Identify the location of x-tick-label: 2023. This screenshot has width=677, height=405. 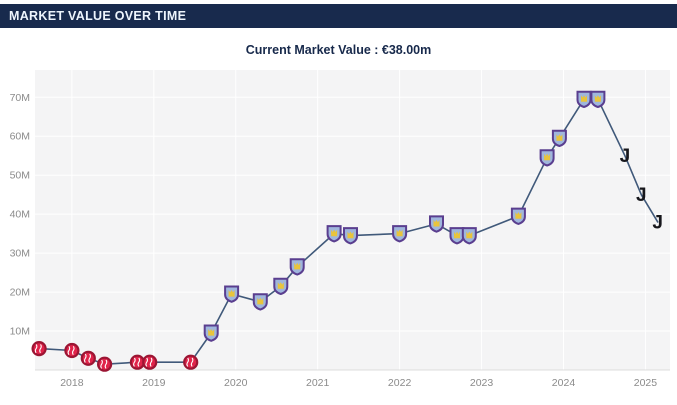
(482, 383).